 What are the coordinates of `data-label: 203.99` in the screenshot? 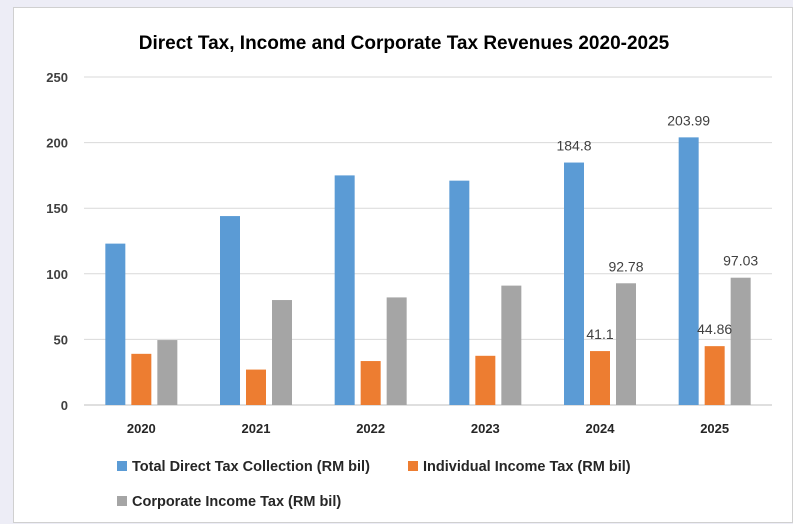 It's located at (688, 120).